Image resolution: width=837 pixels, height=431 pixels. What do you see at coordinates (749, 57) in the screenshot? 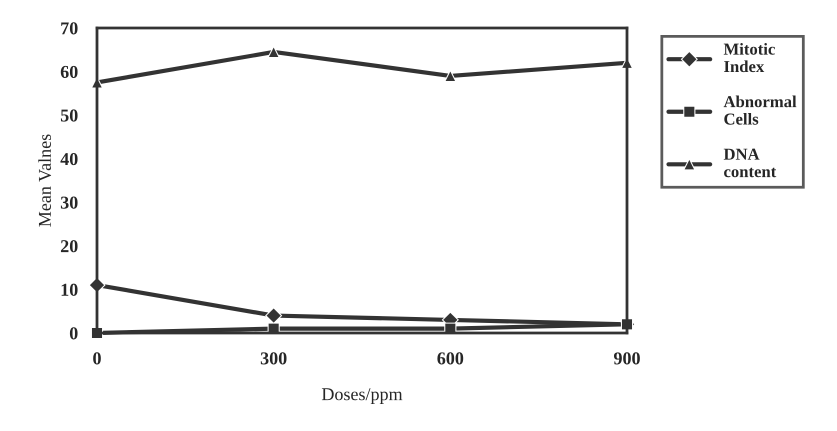
I see `legend-label: Mitotic Index` at bounding box center [749, 57].